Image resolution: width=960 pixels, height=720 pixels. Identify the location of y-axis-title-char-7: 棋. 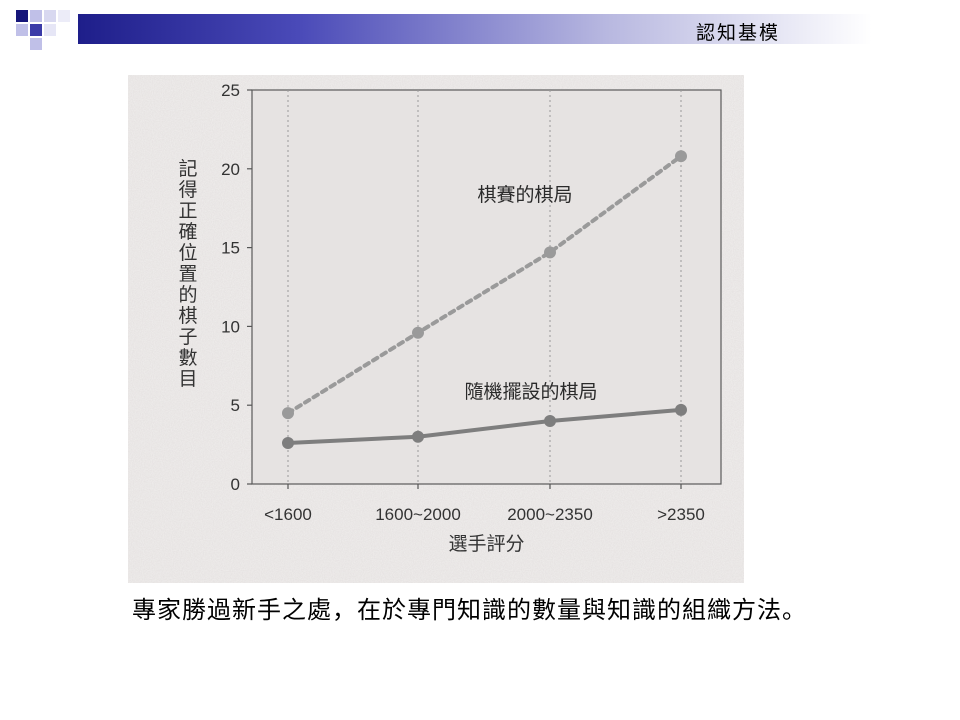
(187, 316).